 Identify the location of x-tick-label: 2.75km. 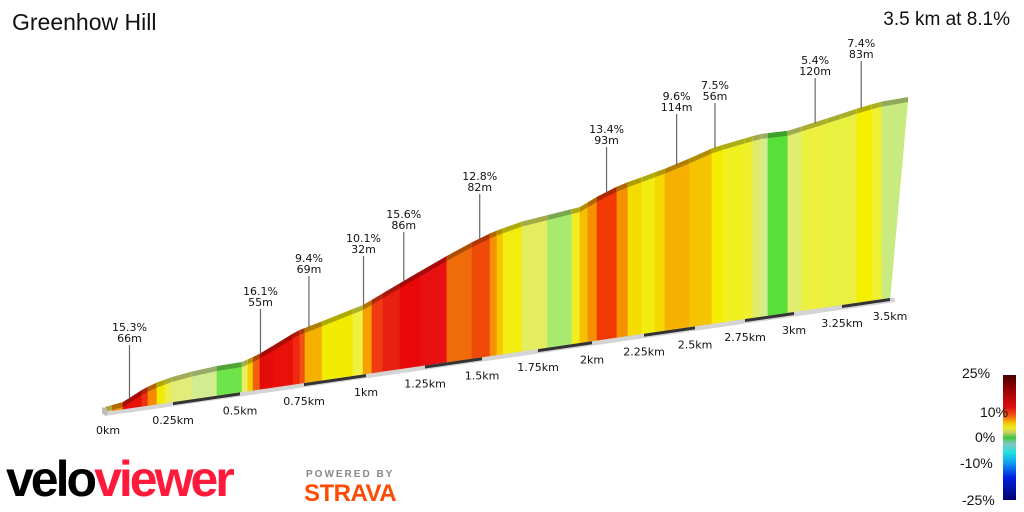
(745, 337).